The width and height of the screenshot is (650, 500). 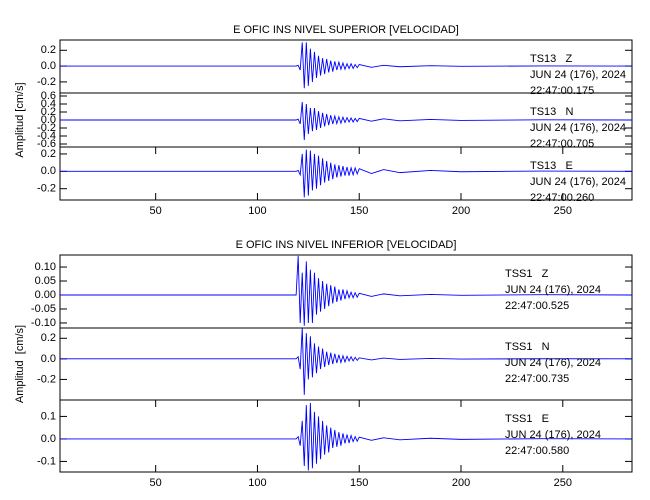 What do you see at coordinates (45, 267) in the screenshot?
I see `y-tick-label: 0.10` at bounding box center [45, 267].